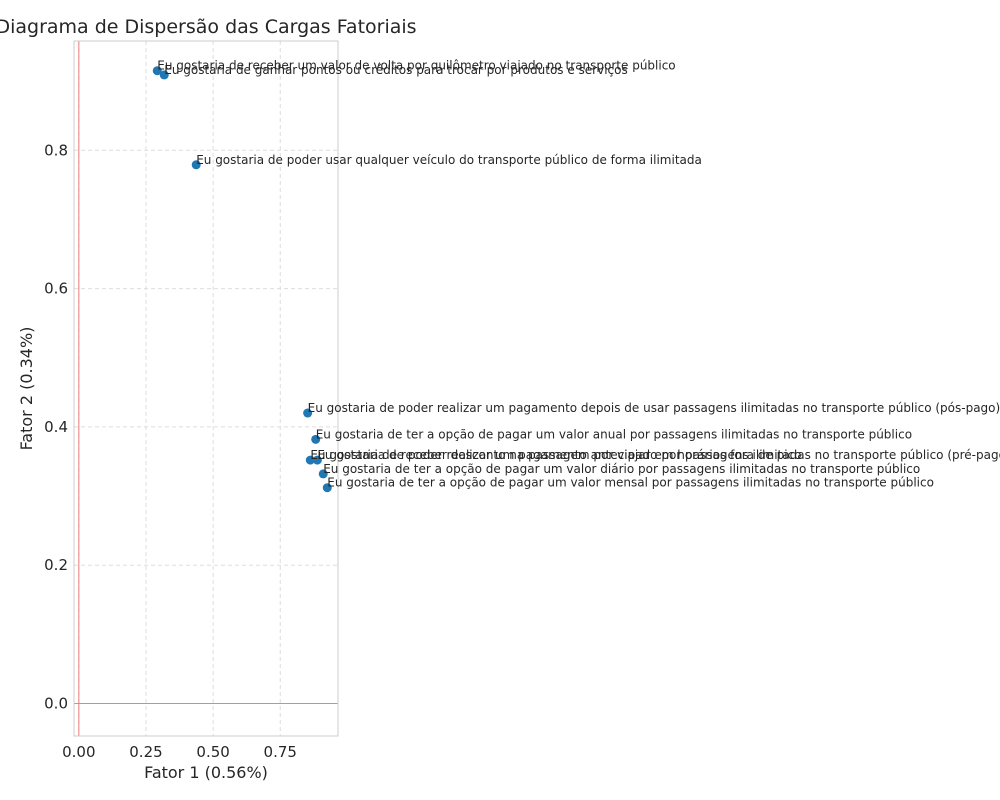 This screenshot has width=1000, height=800. I want to click on x-tick-label: 0.75, so click(280, 752).